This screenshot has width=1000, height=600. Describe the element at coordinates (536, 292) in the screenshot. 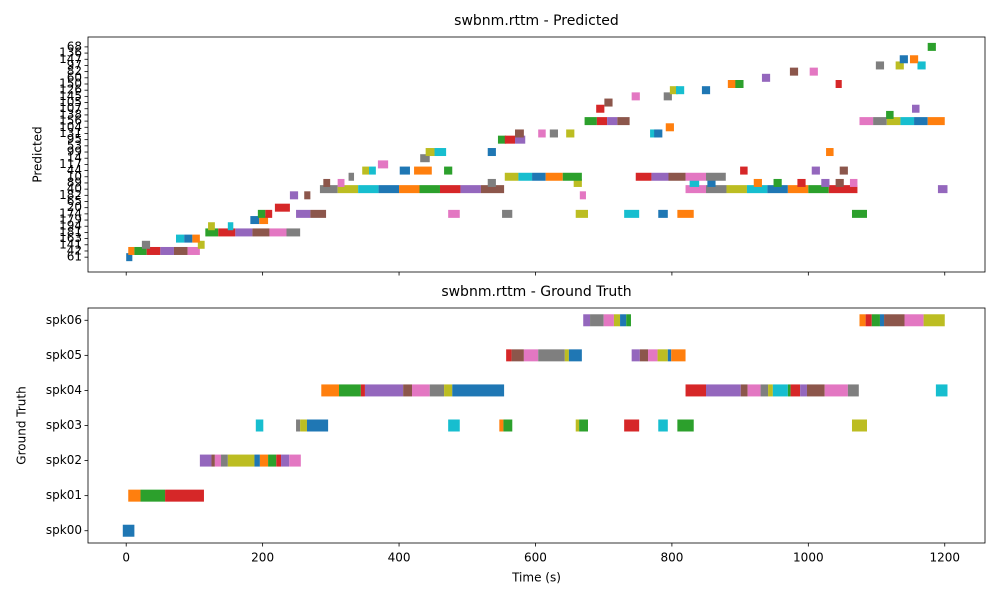

I see `chart-title: swbnm.rttm - Ground Truth` at that location.